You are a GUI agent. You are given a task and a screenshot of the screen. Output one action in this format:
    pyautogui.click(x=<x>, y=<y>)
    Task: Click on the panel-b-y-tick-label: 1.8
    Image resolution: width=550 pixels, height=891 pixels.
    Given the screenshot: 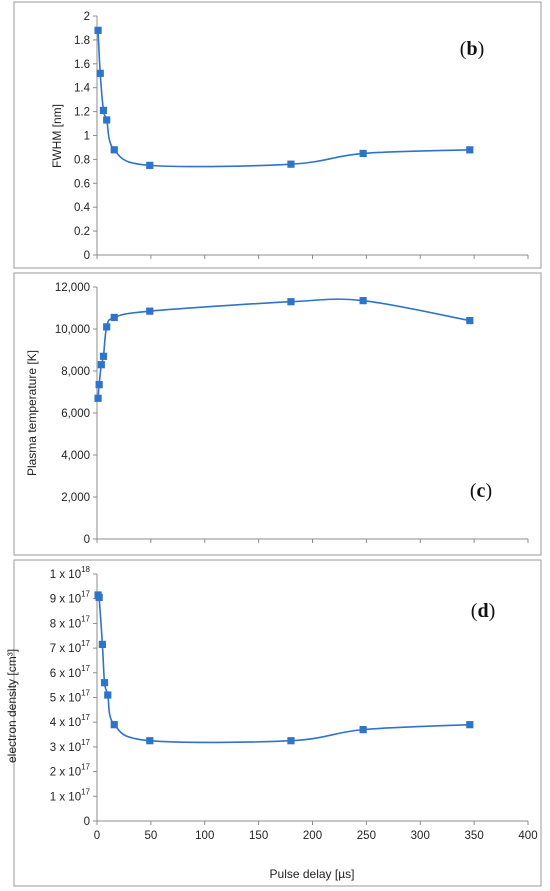 What is the action you would take?
    pyautogui.click(x=82, y=41)
    